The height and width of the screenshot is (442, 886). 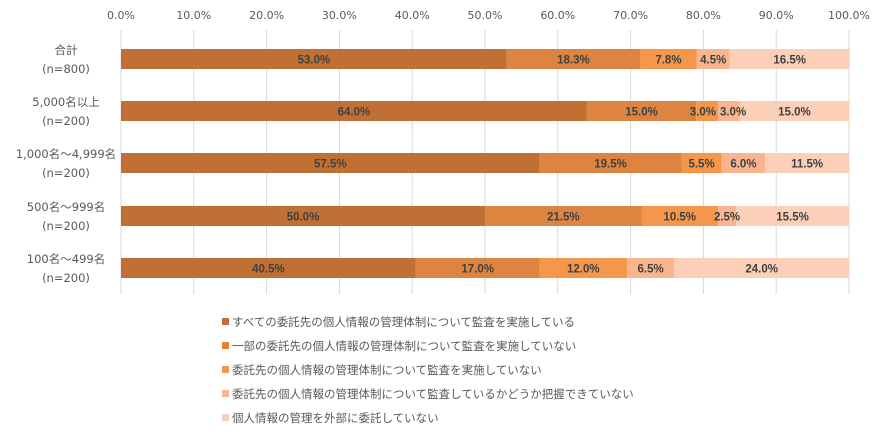 I want to click on data-label: 64.0%, so click(x=354, y=113).